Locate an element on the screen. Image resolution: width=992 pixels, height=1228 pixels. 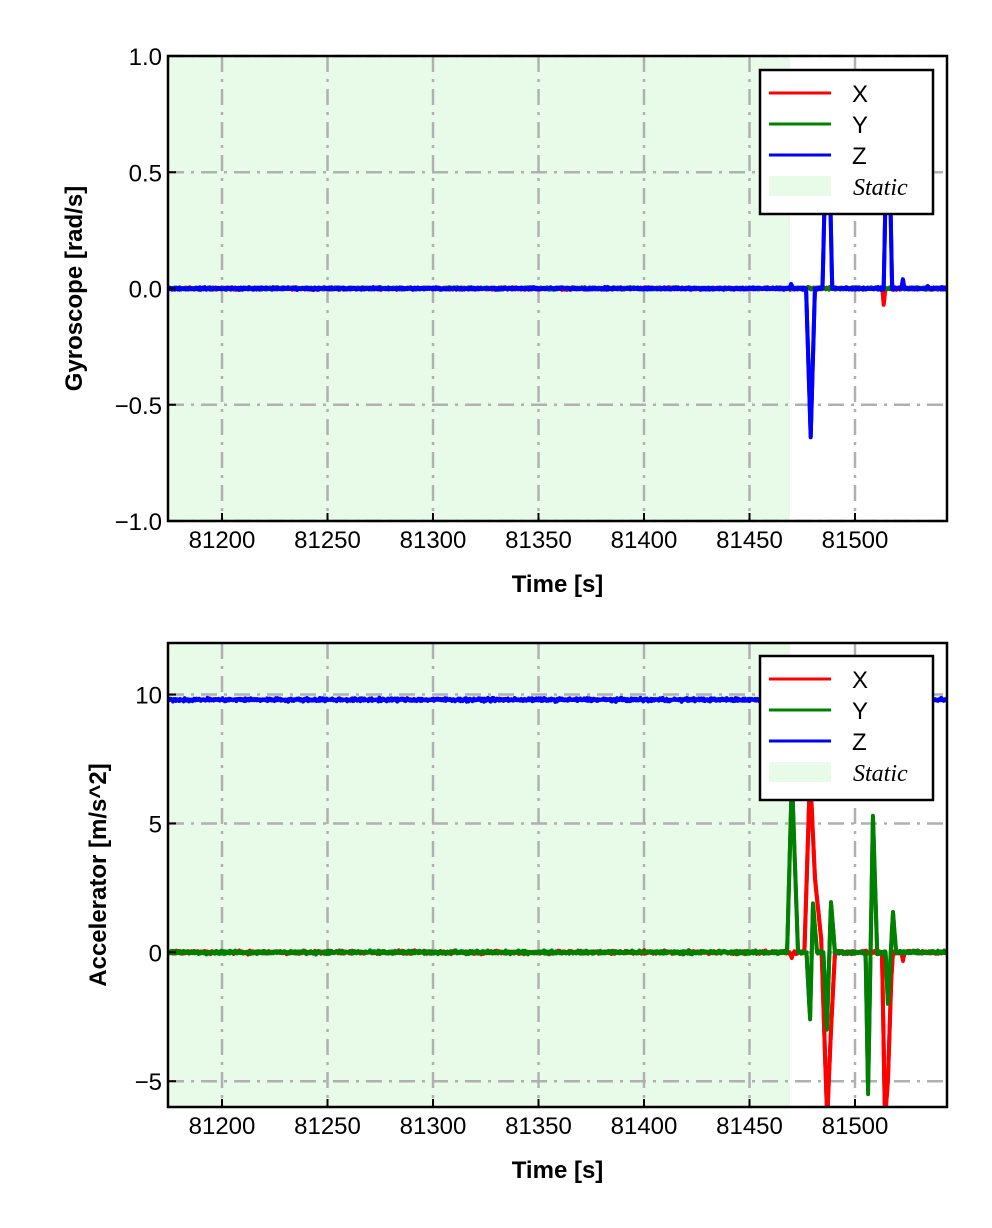
y-tick-label: 0.0 is located at coordinates (145, 290).